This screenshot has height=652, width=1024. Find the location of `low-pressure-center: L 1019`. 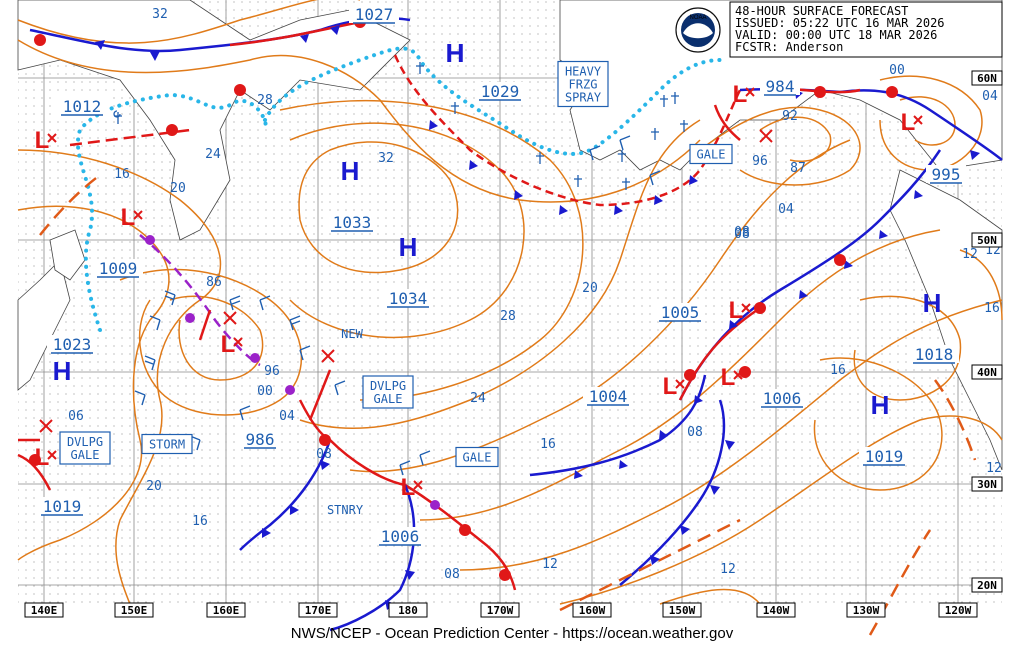

low-pressure-center: L 1019 is located at coordinates (61, 480).